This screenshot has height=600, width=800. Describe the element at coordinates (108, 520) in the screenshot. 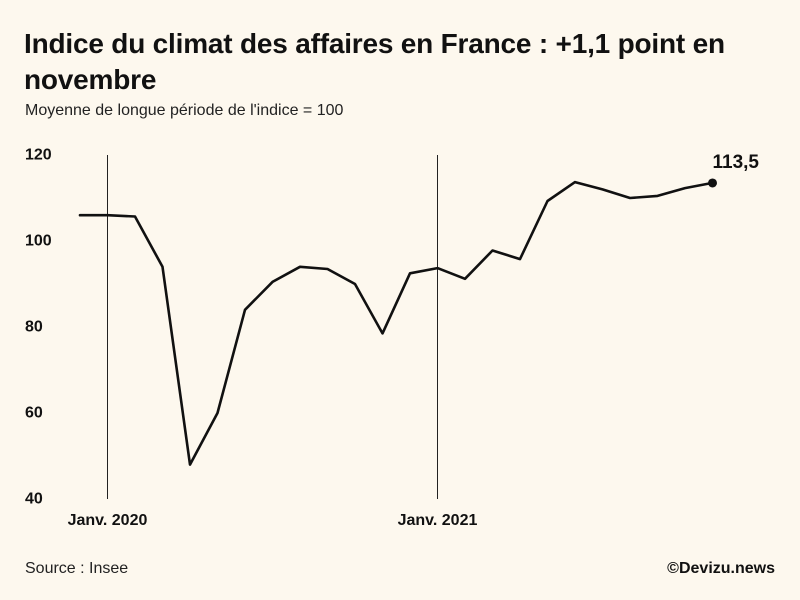

I see `x-tick-label-2020-01: Janv. 2020` at that location.